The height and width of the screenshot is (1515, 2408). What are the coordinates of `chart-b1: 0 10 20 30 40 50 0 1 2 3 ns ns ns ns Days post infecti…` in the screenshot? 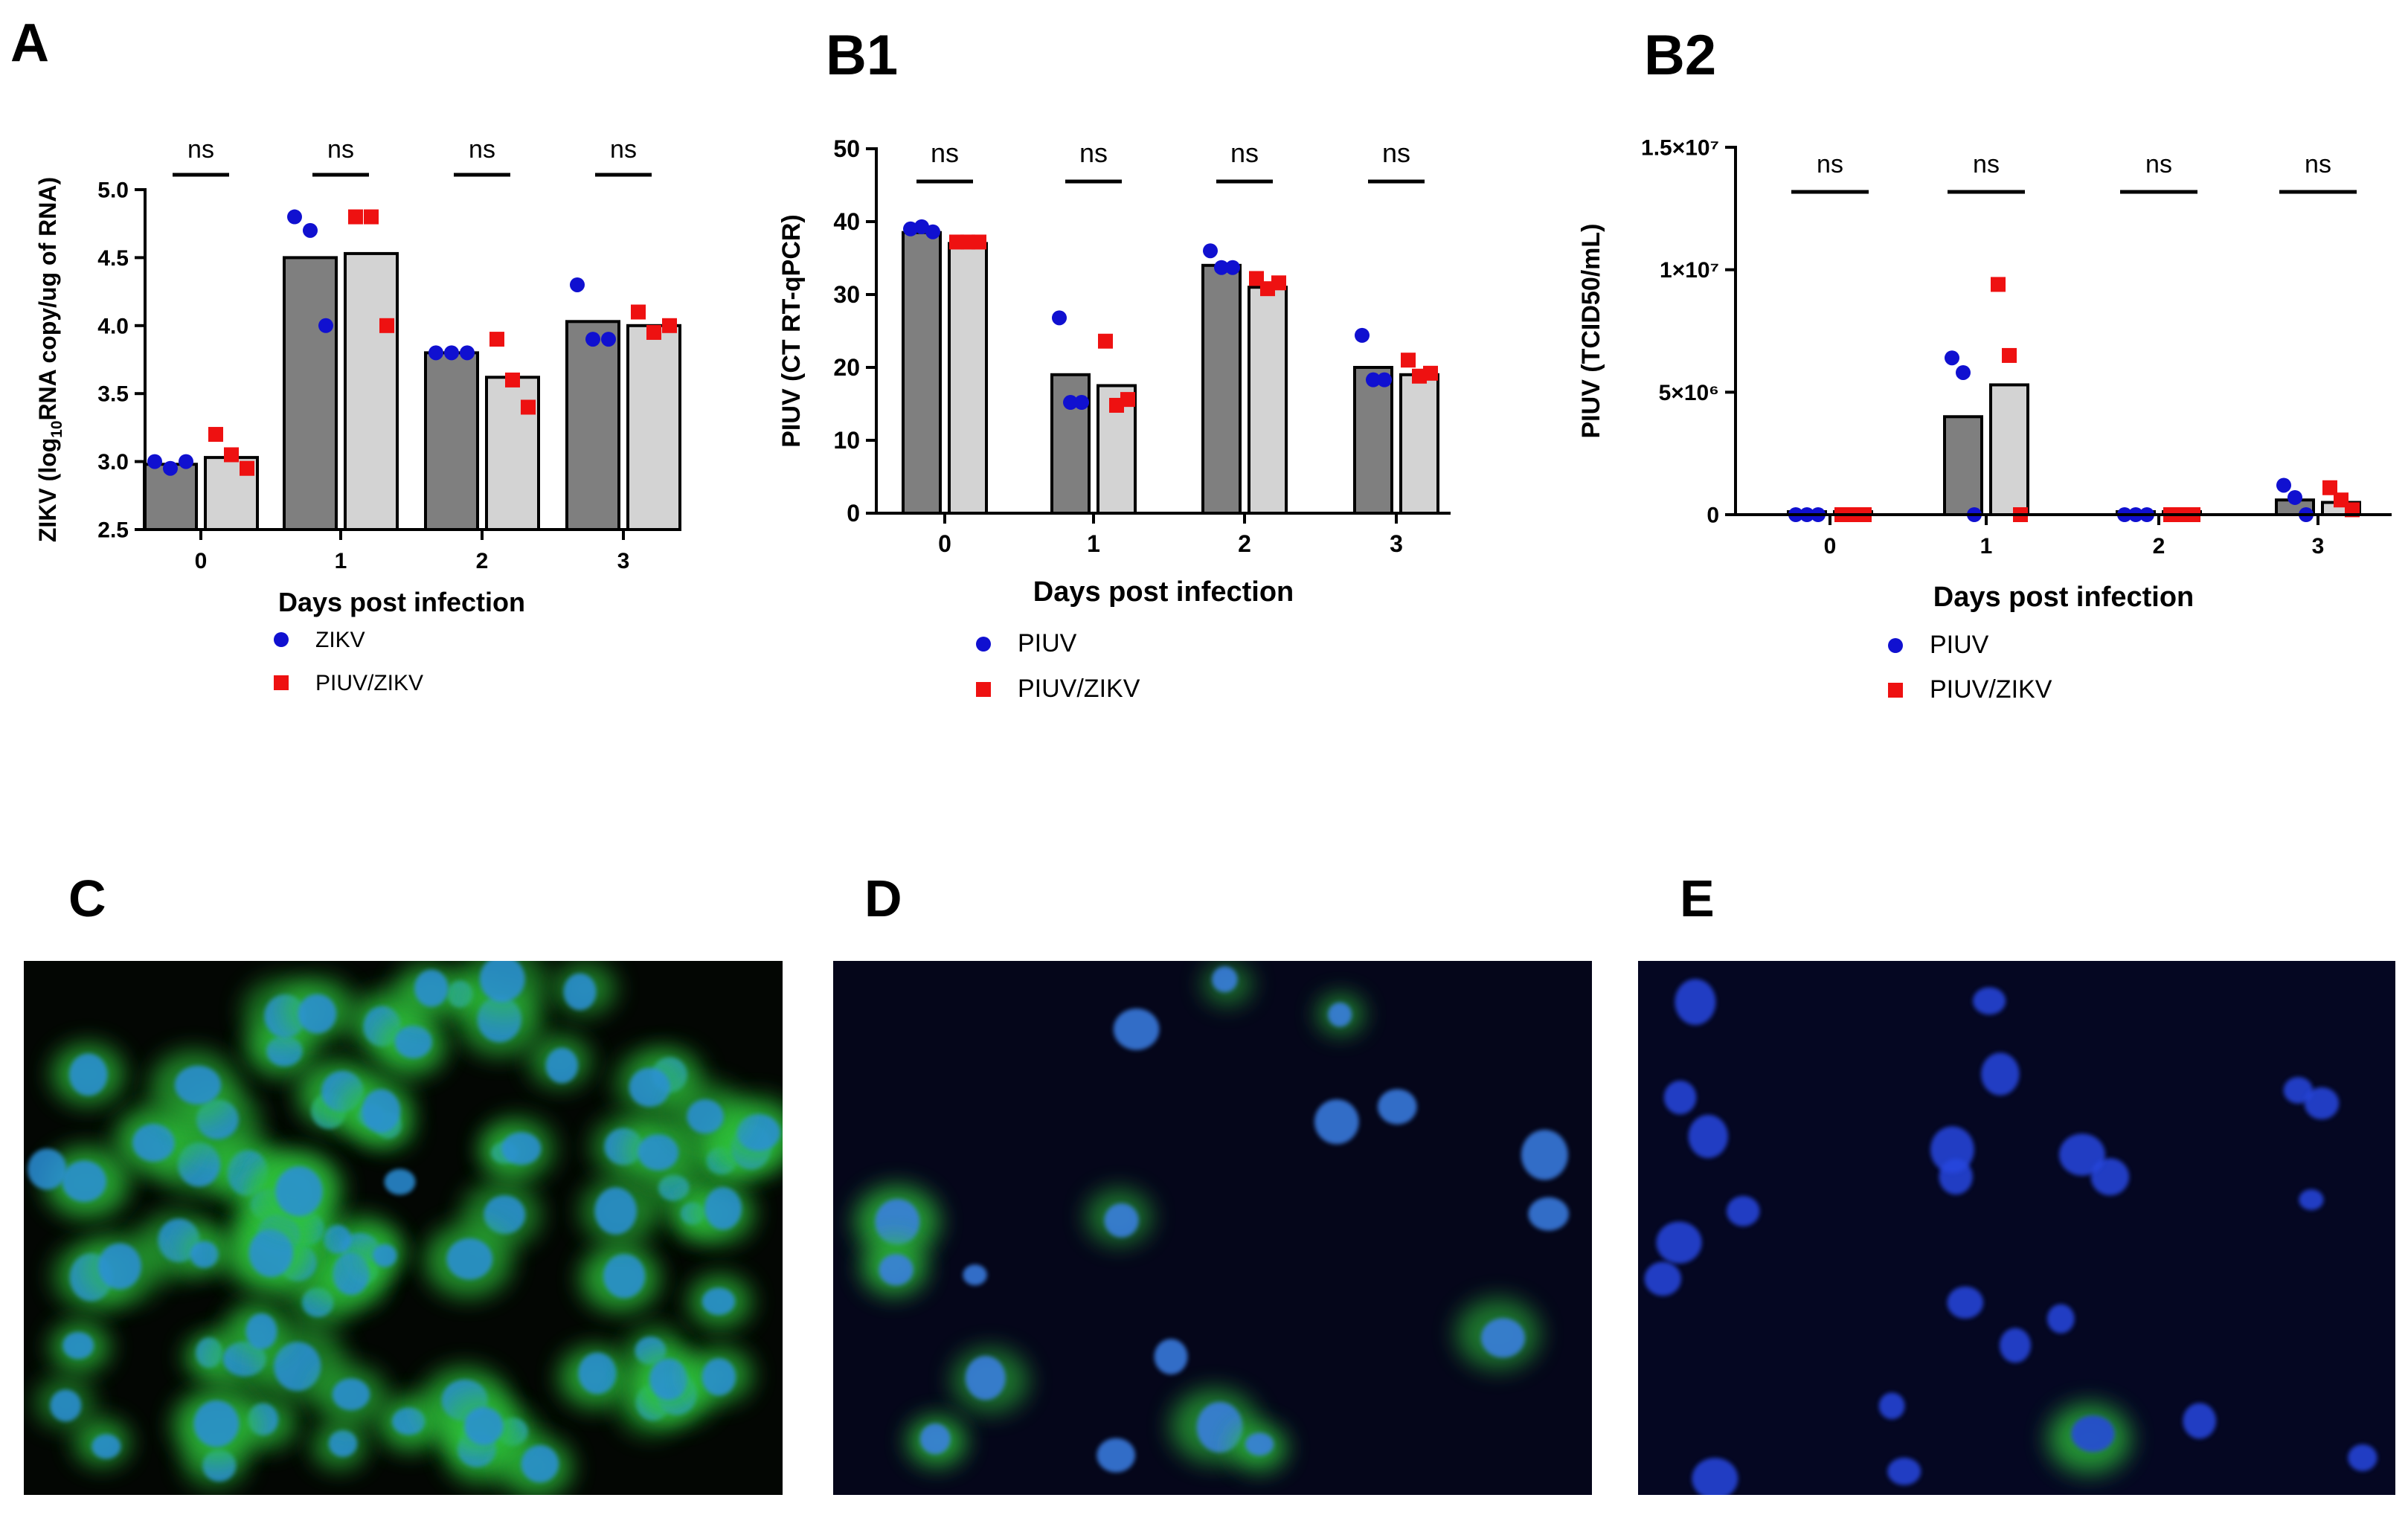 It's located at (1114, 419).